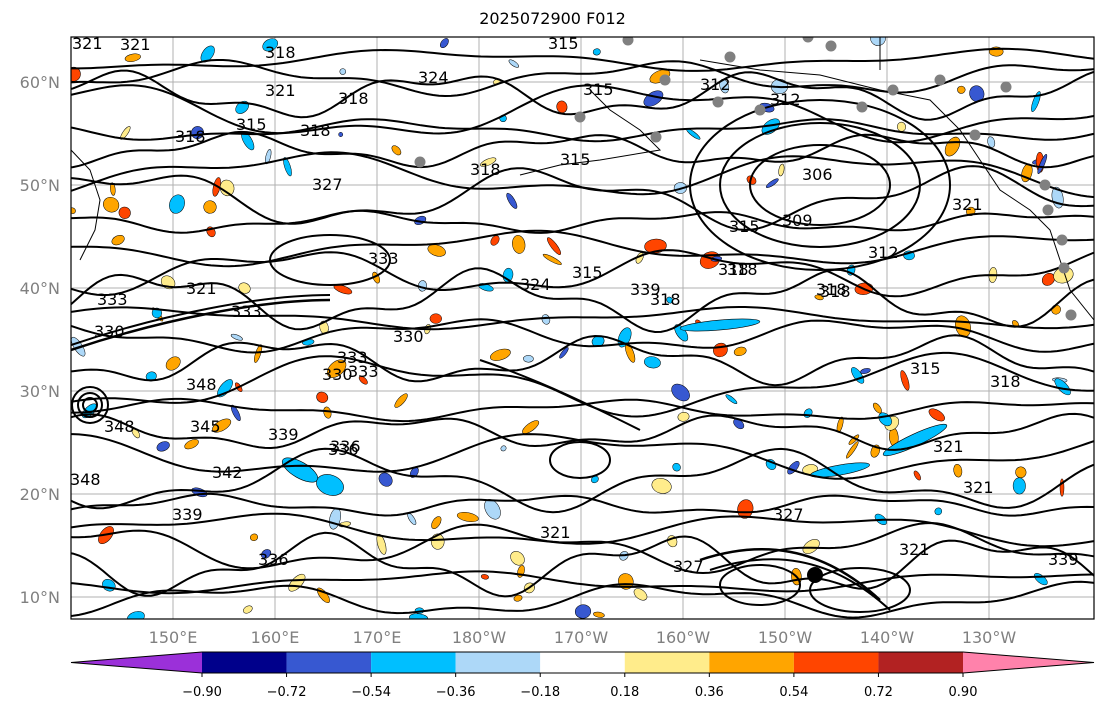 The image size is (1105, 712). Describe the element at coordinates (540, 692) in the screenshot. I see `colorbar-tick-label: −0.18` at that location.